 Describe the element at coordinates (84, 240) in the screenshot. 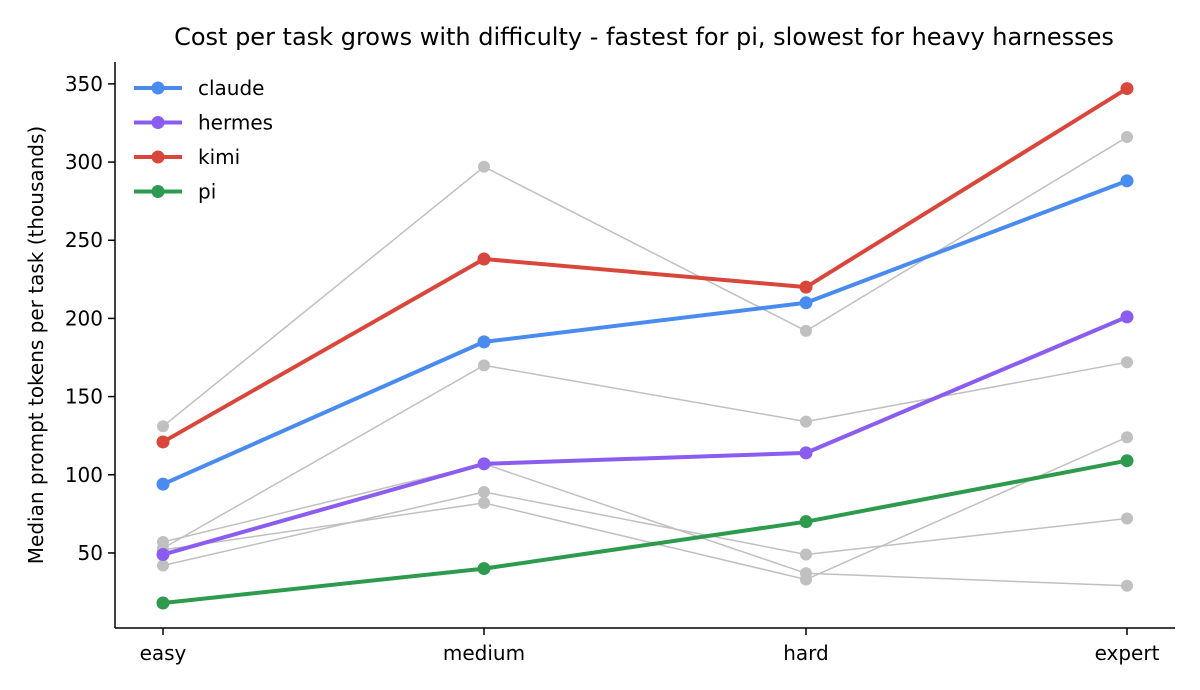

I see `y-tick-label: 250` at that location.